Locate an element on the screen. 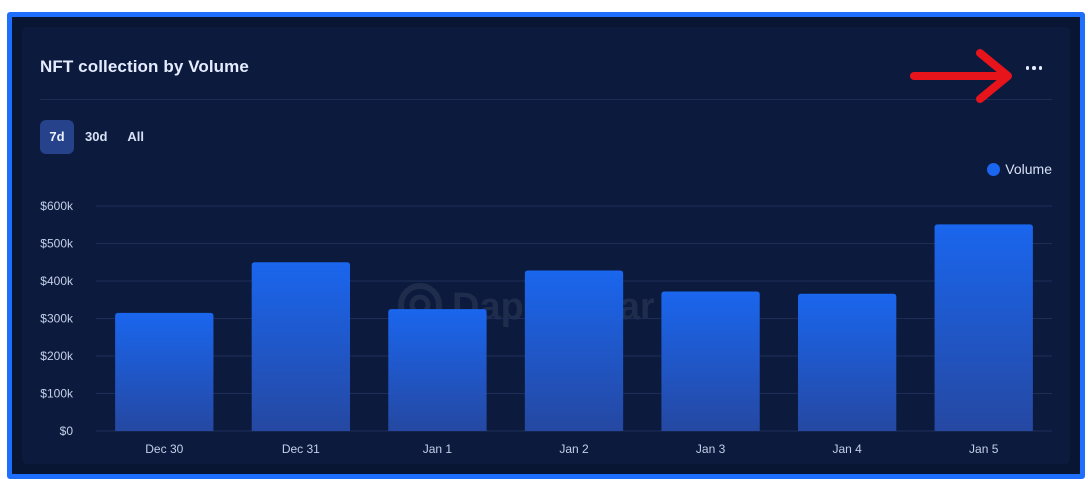 The height and width of the screenshot is (479, 1088). y-tick-label: $300k is located at coordinates (57, 319).